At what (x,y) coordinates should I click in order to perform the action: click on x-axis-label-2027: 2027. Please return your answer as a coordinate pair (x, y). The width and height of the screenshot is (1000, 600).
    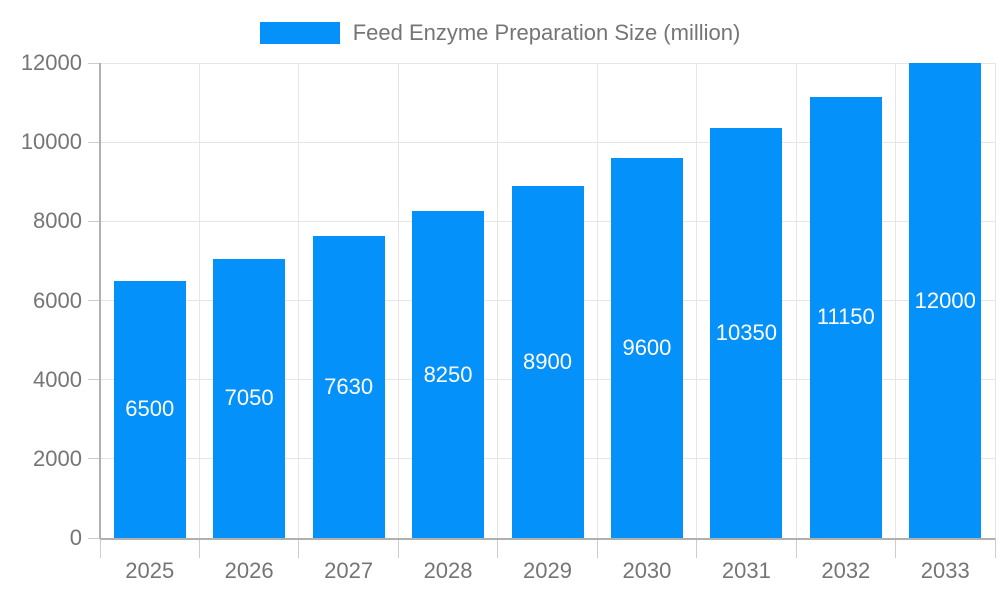
    Looking at the image, I should click on (349, 570).